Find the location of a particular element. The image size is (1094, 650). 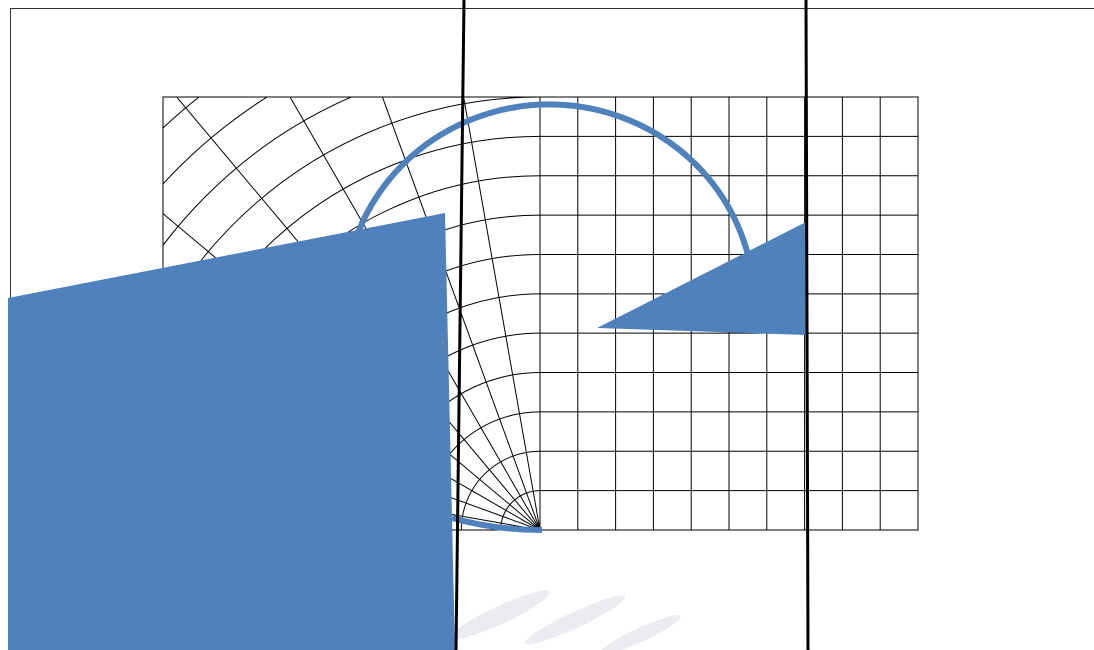

shadows is located at coordinates (565, 620).